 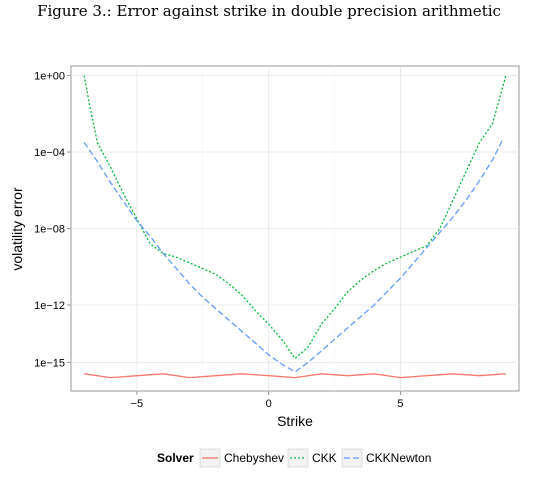 I want to click on legend: Solver Chebyshev CKK CKKNewton, so click(x=294, y=458).